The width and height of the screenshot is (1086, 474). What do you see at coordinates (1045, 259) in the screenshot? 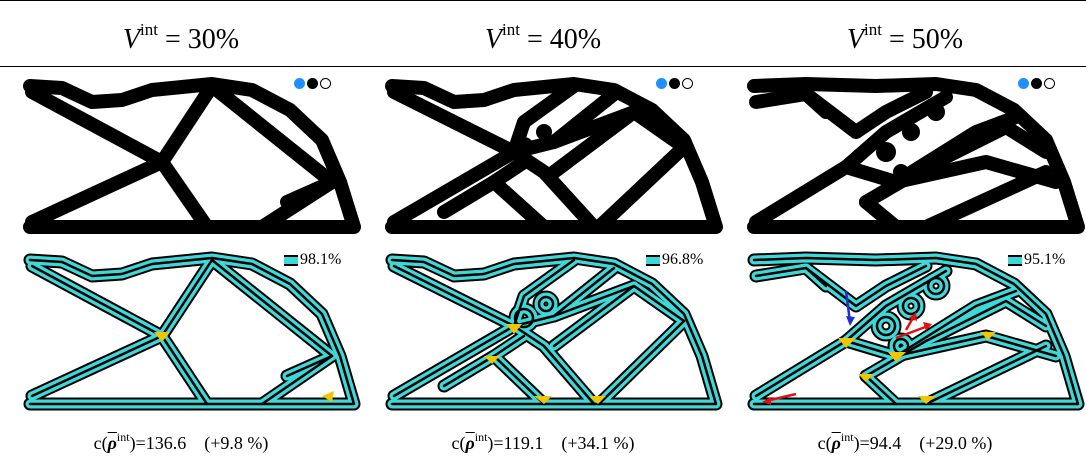
I see `coating-percent-3: 95.1%` at bounding box center [1045, 259].